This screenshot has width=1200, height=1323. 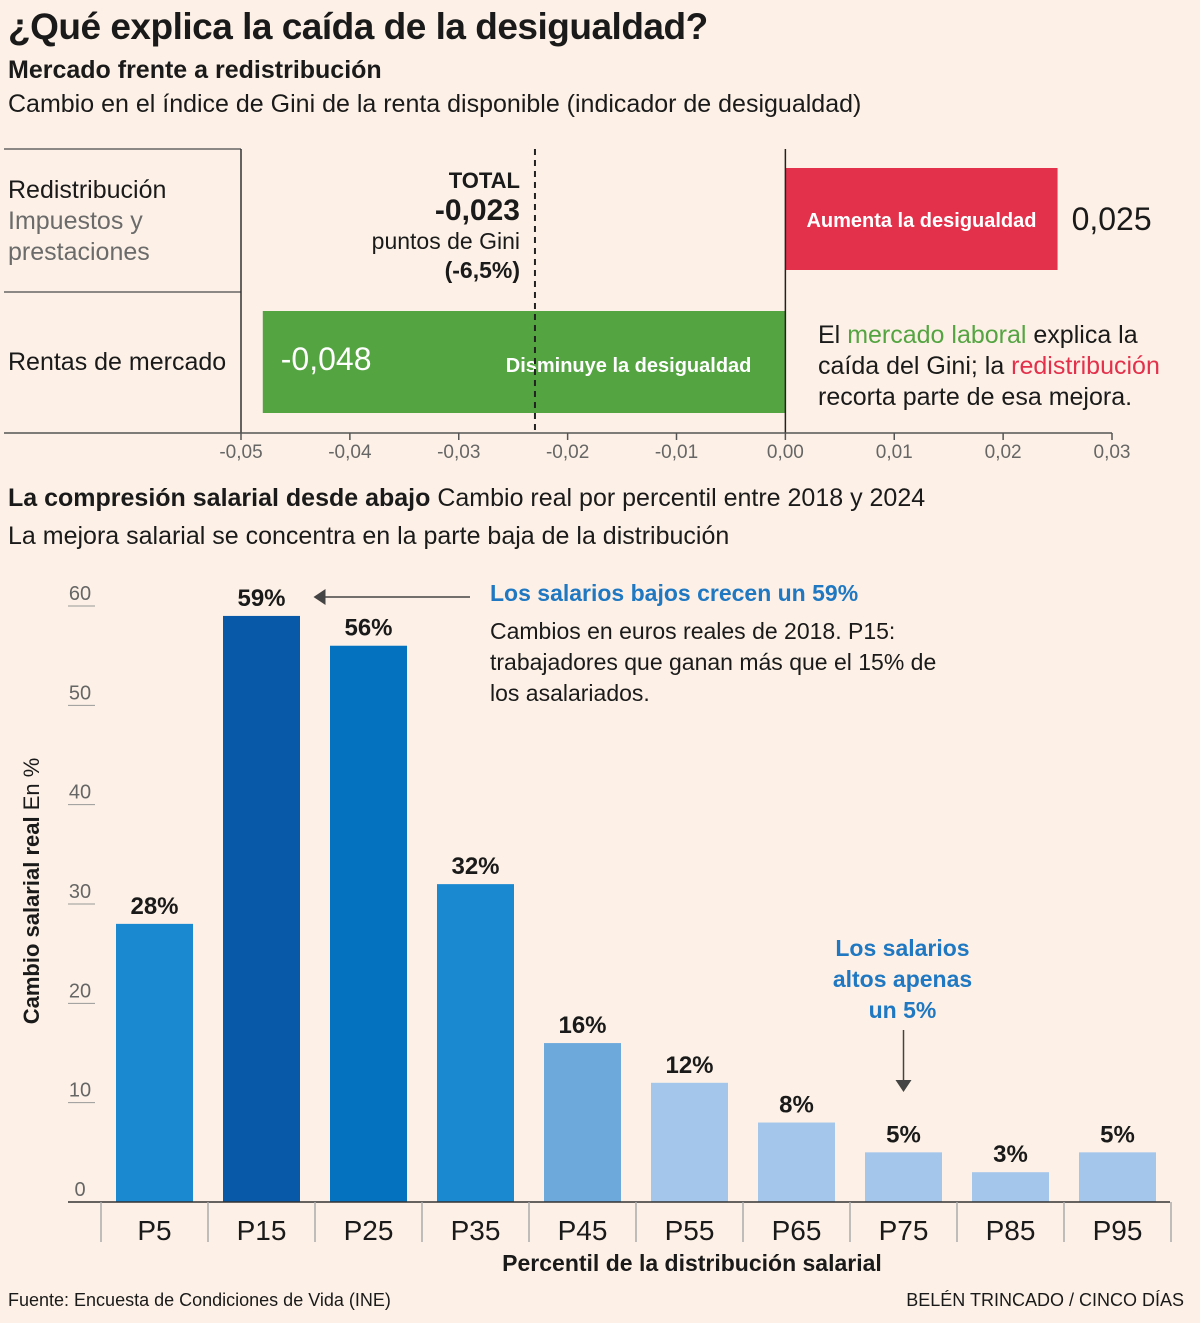 I want to click on bar-p25, so click(x=368, y=923).